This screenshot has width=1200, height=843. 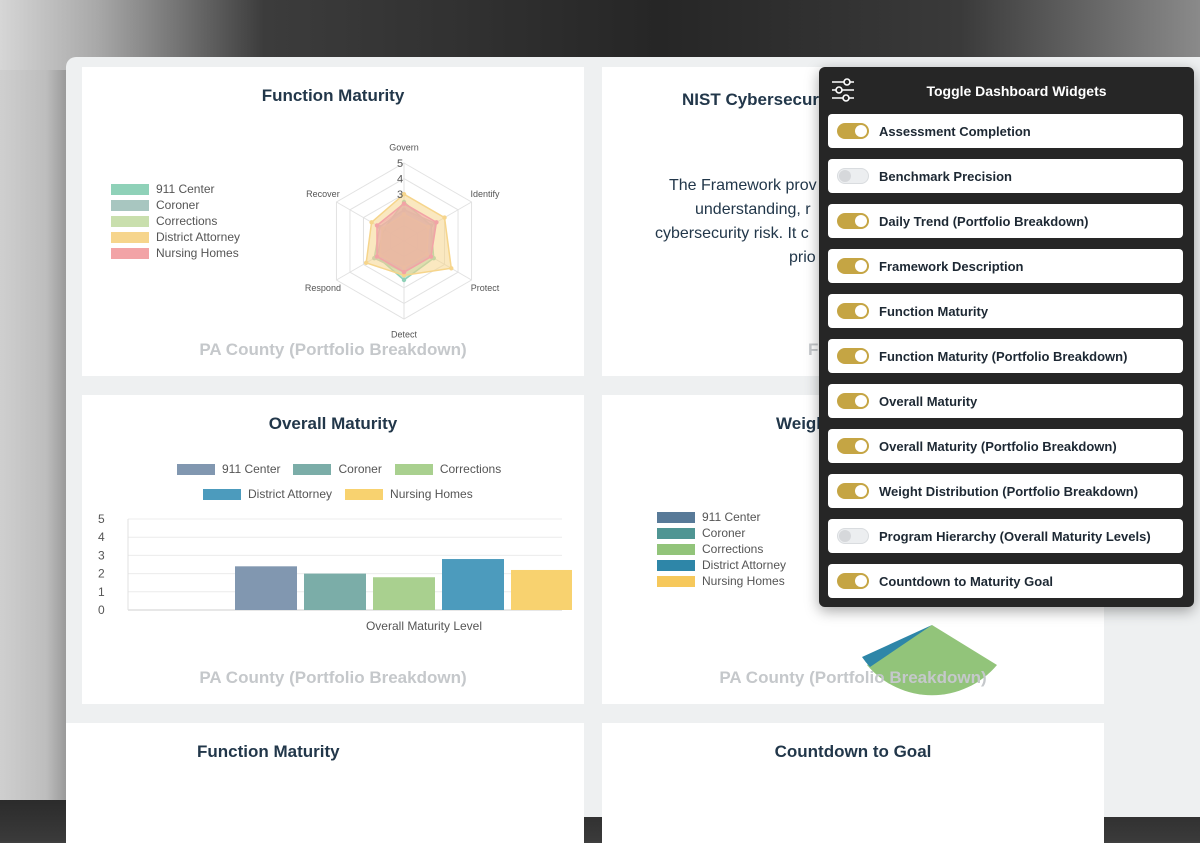 What do you see at coordinates (335, 572) in the screenshot?
I see `bar-chart: 0 1 2 3 4 5 Overall Maturity Level` at bounding box center [335, 572].